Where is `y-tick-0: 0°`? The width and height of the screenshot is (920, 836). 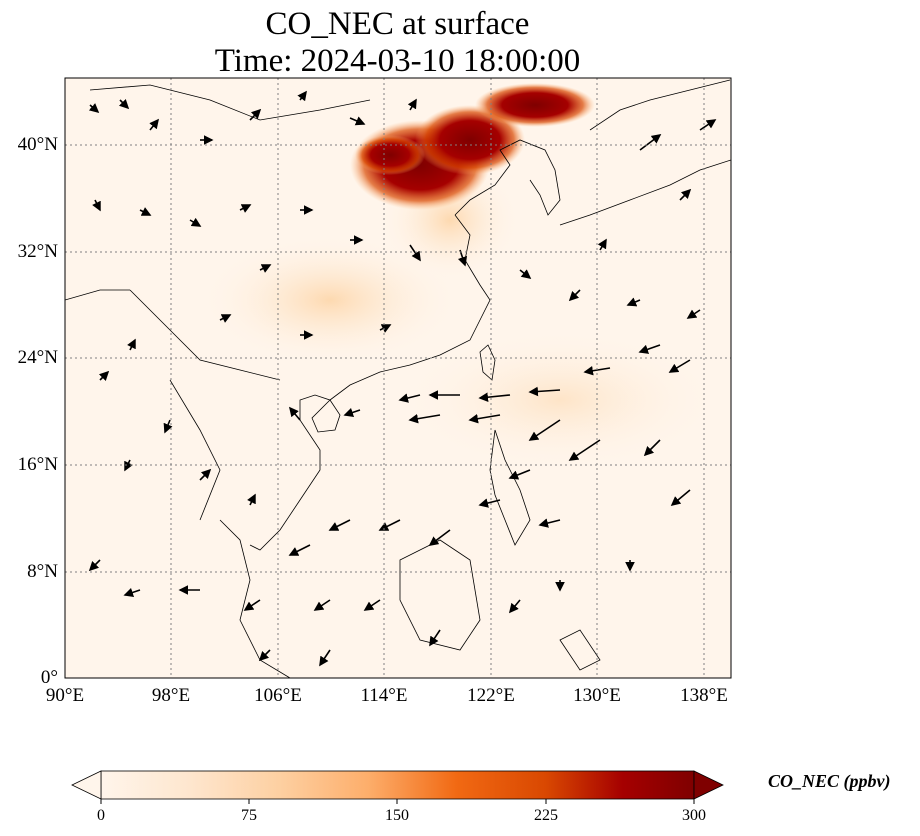
y-tick-0: 0° is located at coordinates (49, 677).